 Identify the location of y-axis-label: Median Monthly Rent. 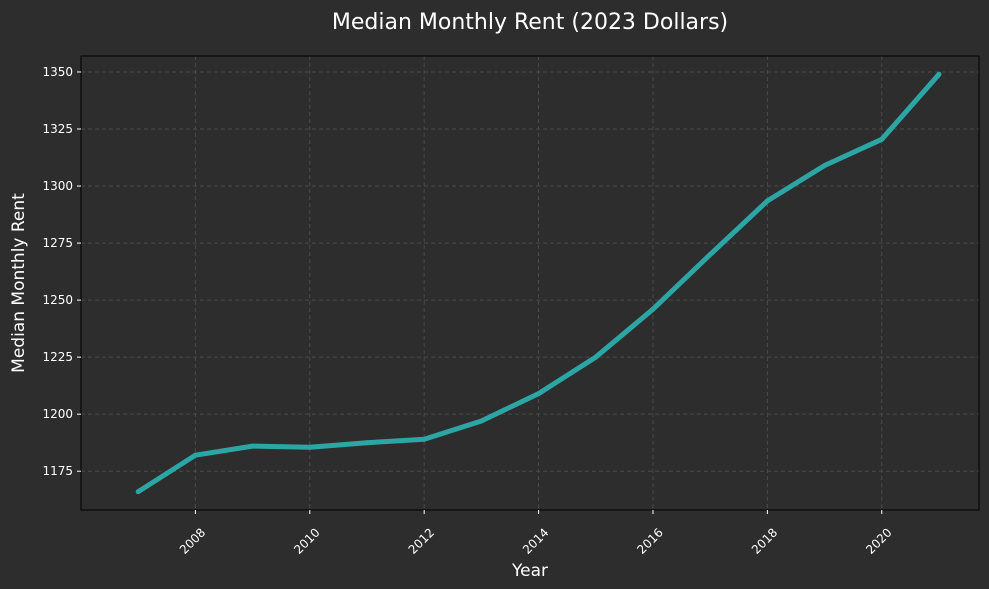
(19, 283).